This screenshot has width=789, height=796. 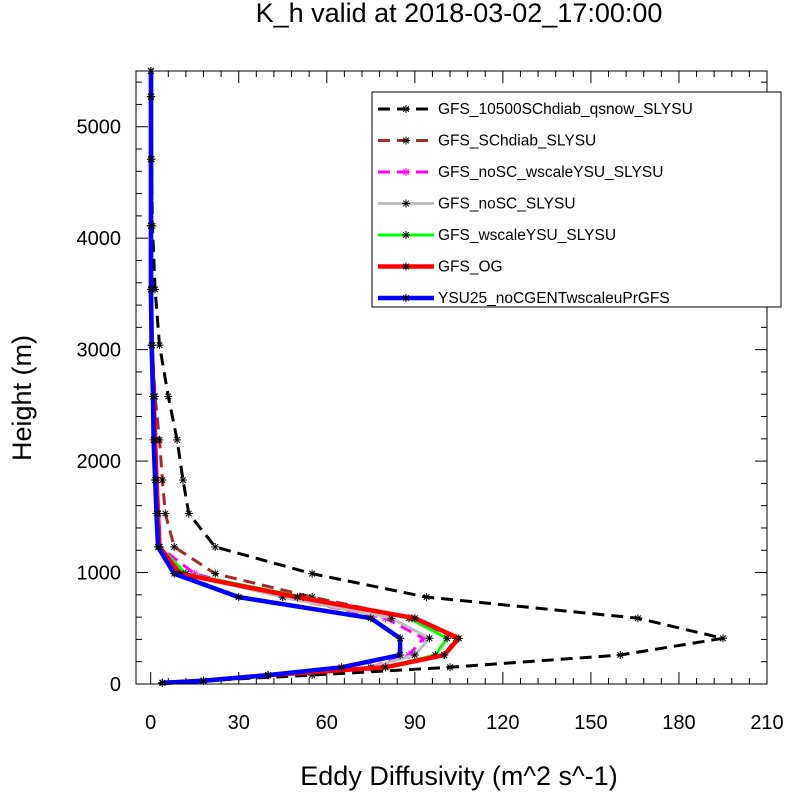 I want to click on y-axis-label: Height (m), so click(x=22, y=398).